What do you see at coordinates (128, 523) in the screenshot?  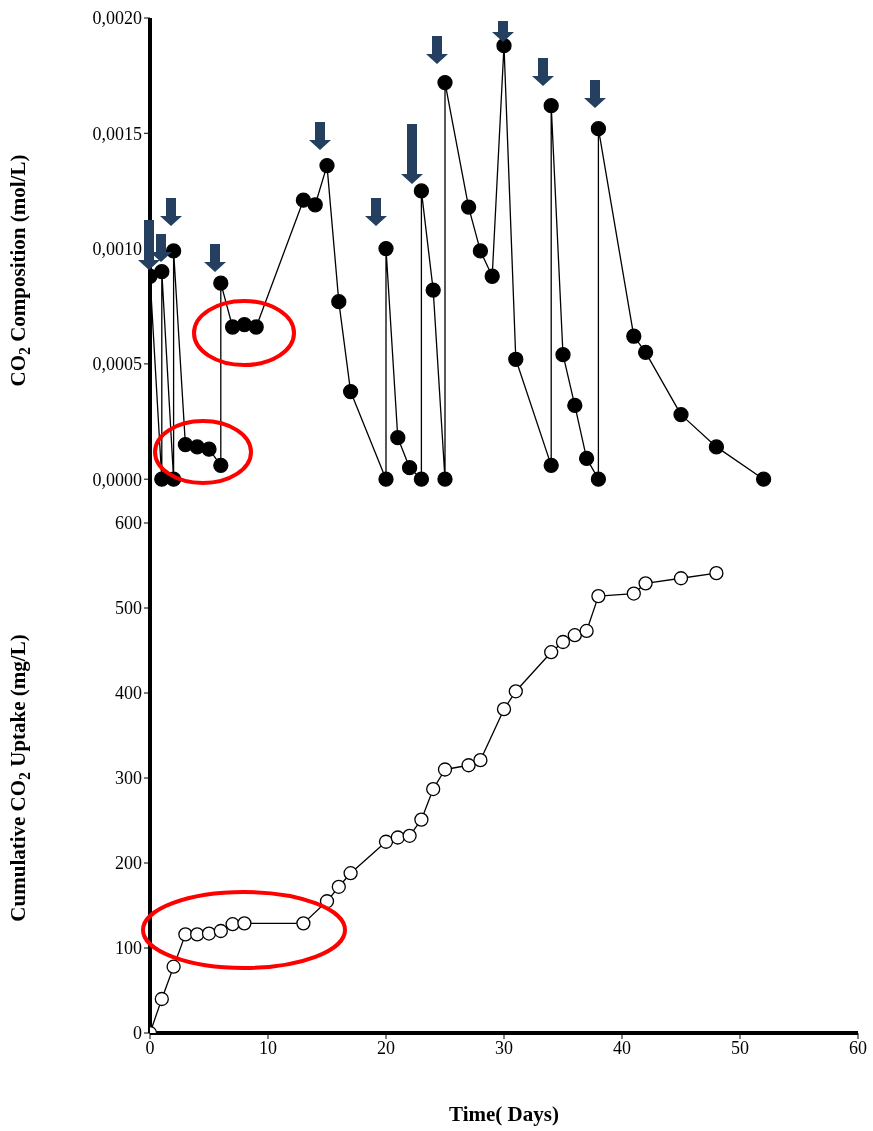 I see `y-tick-label: 600` at bounding box center [128, 523].